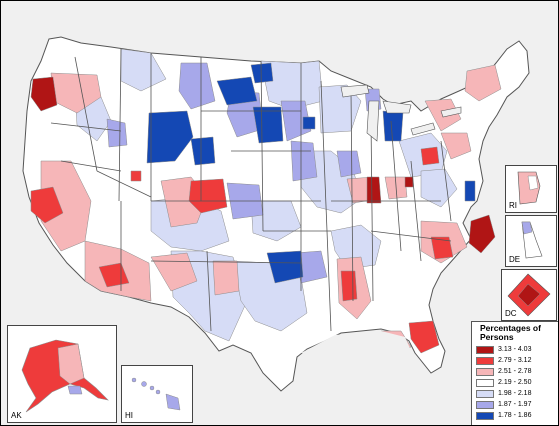 The width and height of the screenshot is (559, 426). I want to click on legend-label: 2.79 - 3.12, so click(515, 360).